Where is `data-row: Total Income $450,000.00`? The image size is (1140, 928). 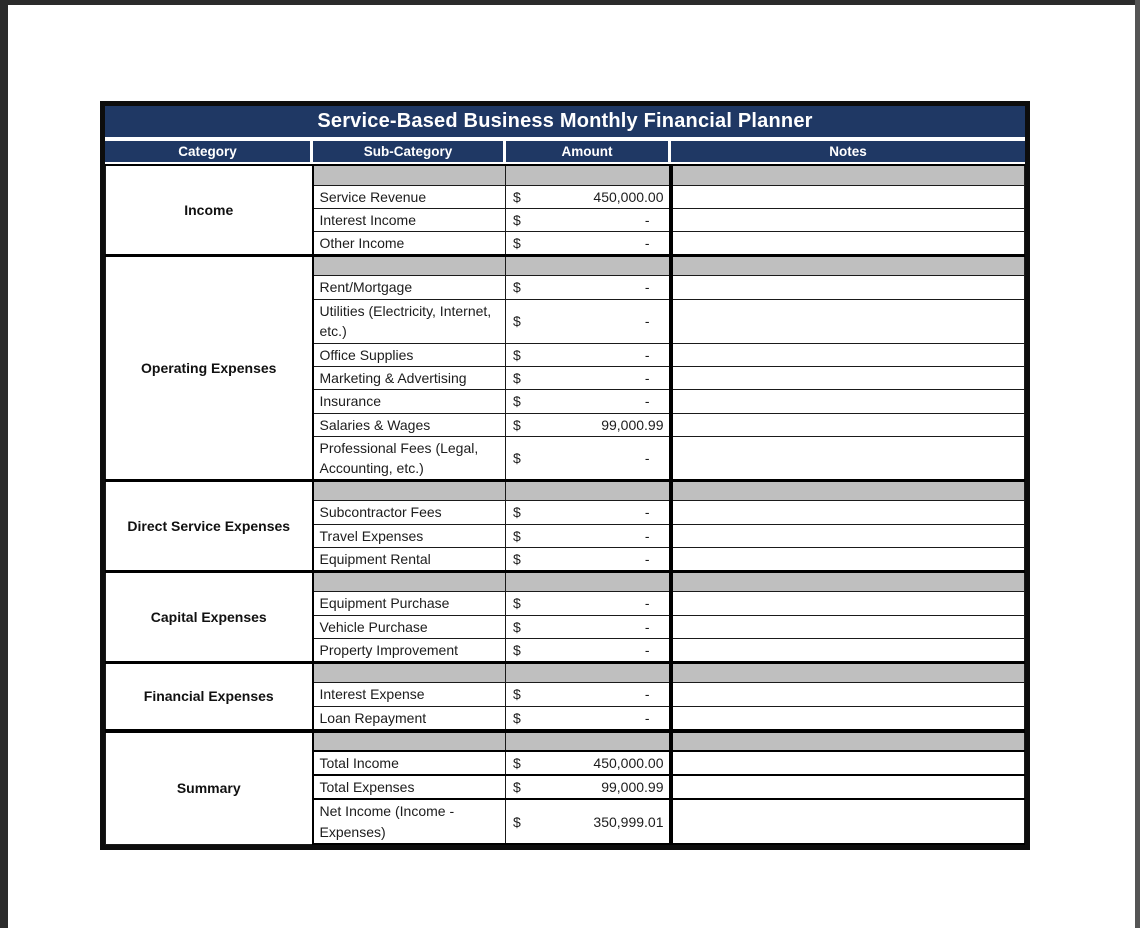 data-row: Total Income $450,000.00 is located at coordinates (565, 763).